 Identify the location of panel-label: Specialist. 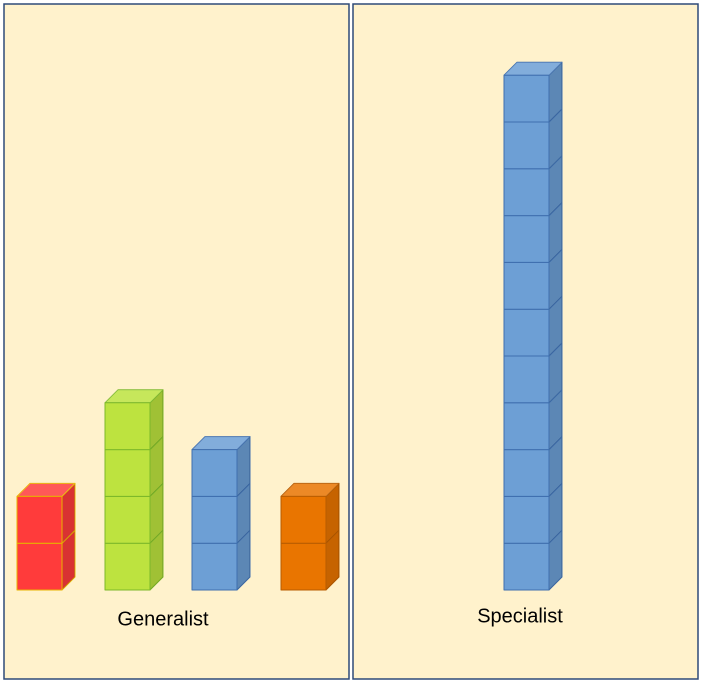
(520, 616).